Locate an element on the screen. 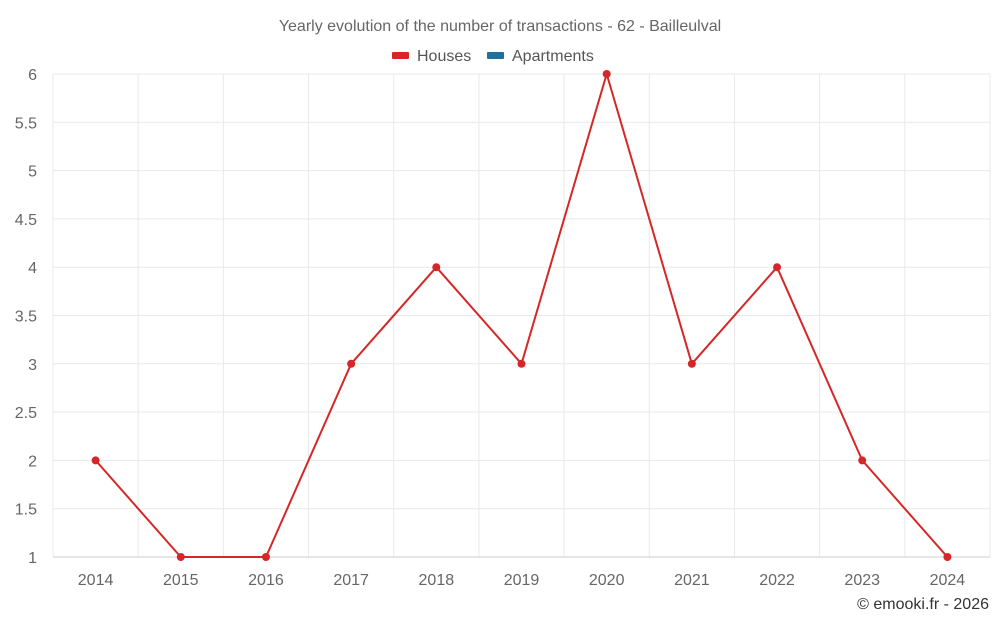  data-point-2022 is located at coordinates (777, 267).